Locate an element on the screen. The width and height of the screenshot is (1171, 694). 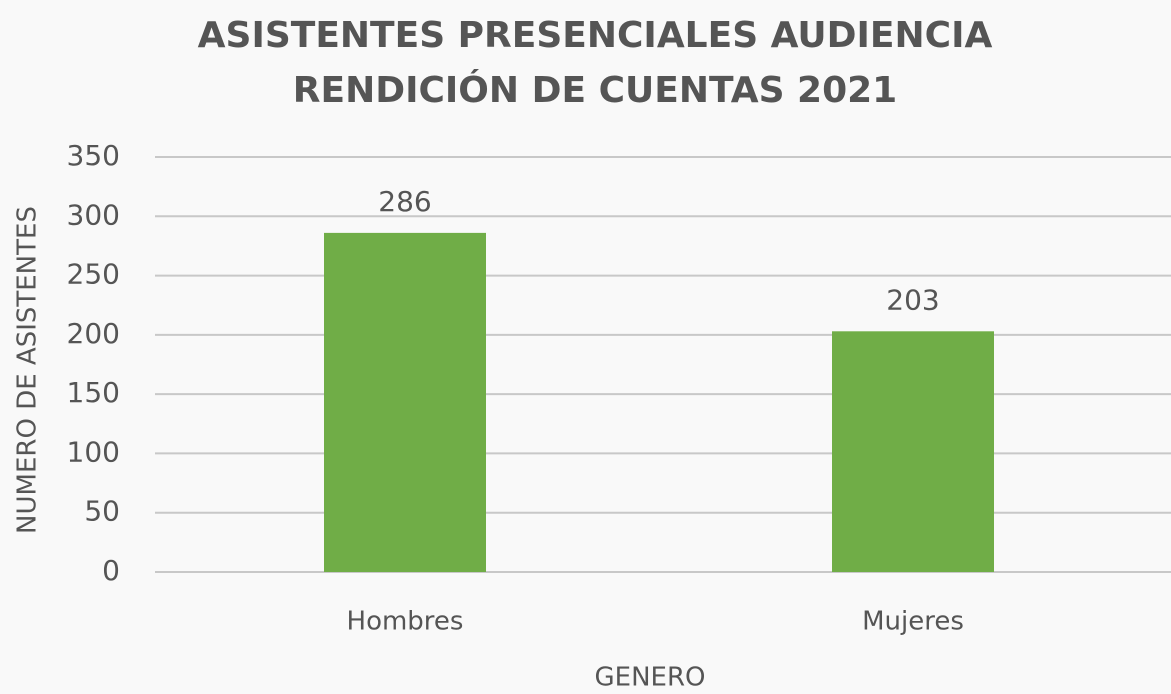
data-label: 286 is located at coordinates (404, 201).